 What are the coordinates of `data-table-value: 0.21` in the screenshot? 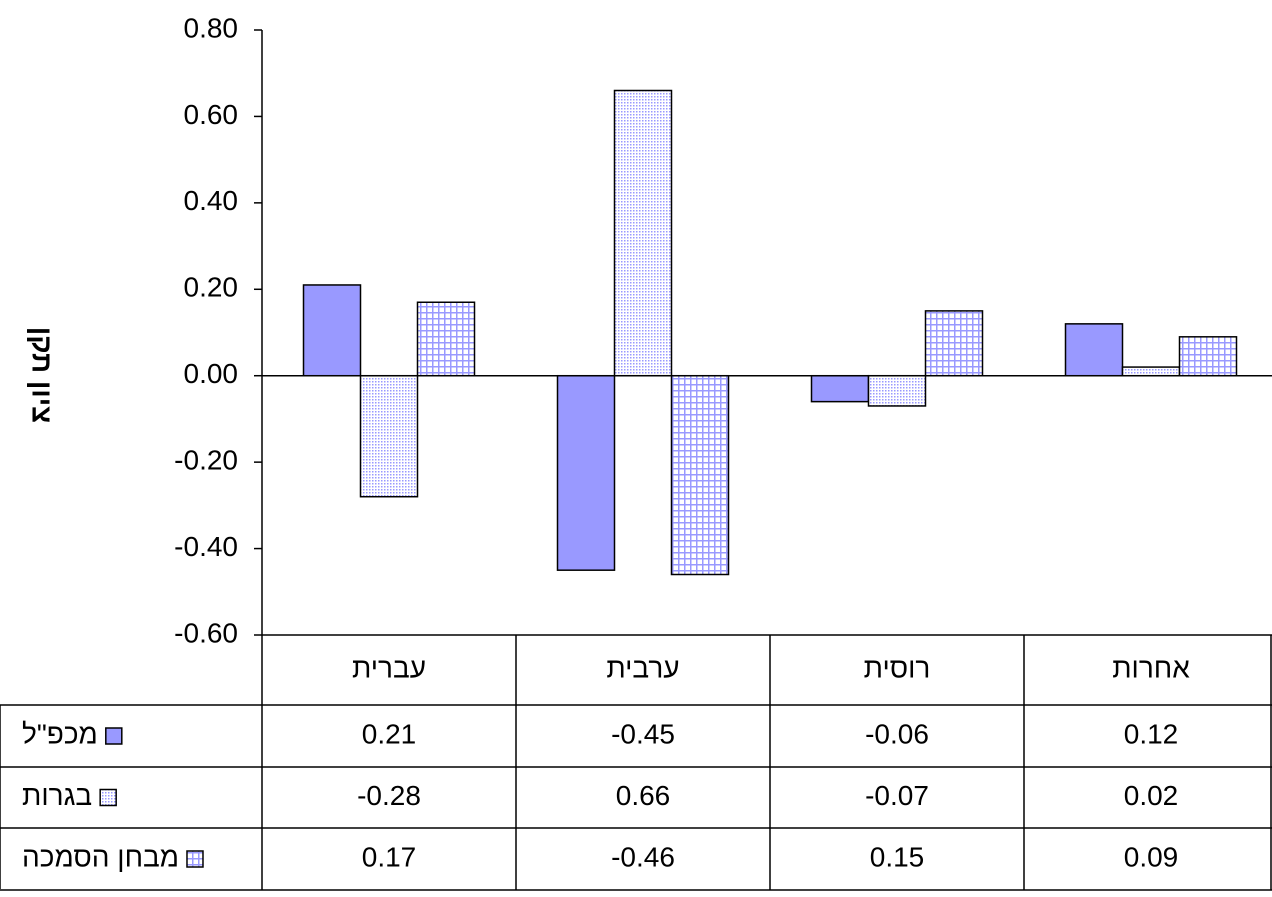 It's located at (389, 733).